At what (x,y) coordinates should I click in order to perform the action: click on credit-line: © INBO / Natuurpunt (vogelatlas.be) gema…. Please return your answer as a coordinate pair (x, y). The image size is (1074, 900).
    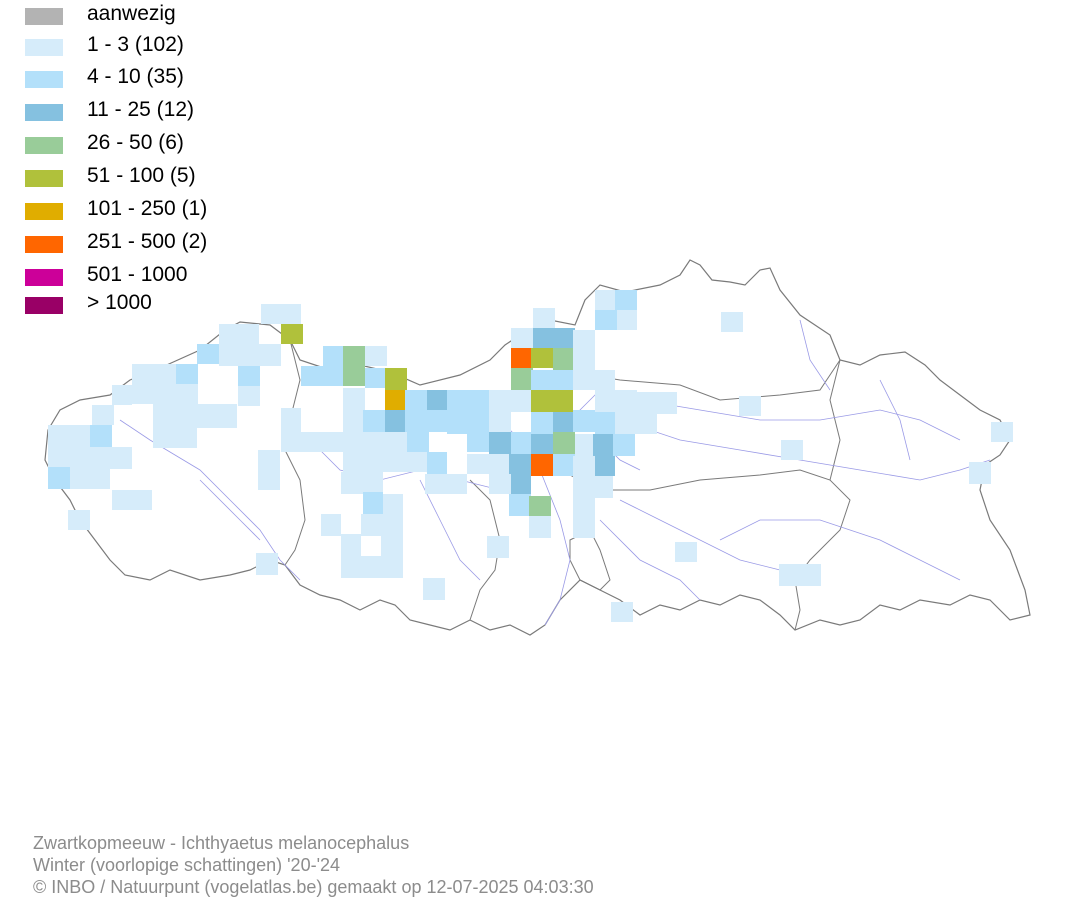
    Looking at the image, I should click on (313, 887).